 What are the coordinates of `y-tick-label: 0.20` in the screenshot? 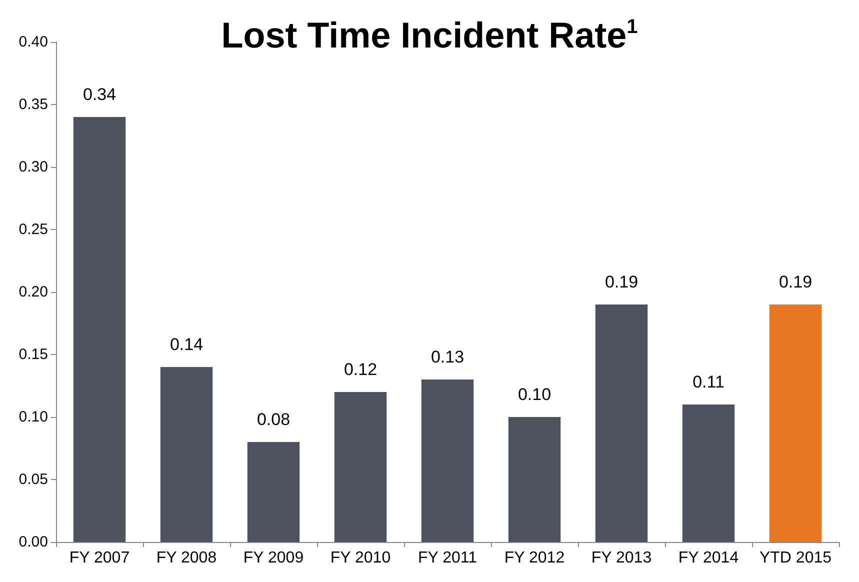 It's located at (33, 292).